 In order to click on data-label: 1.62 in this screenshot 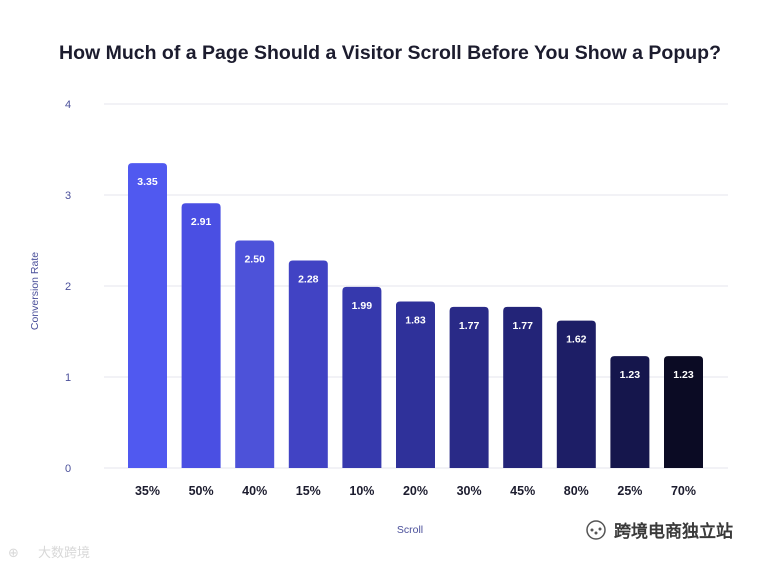, I will do `click(576, 340)`.